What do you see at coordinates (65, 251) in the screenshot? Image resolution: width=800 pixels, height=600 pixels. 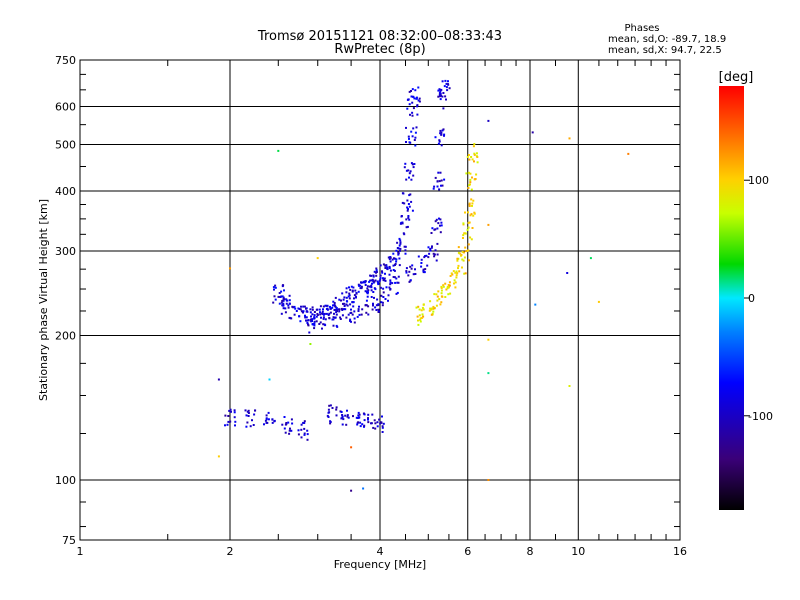 I see `y-tick-label: 300` at bounding box center [65, 251].